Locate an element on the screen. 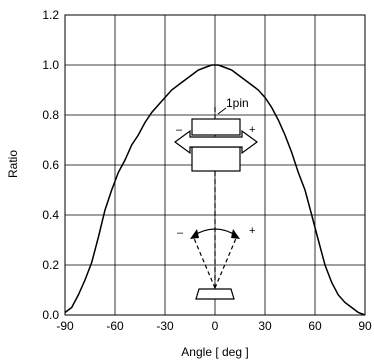 The width and height of the screenshot is (374, 363). package-top-block is located at coordinates (216, 127).